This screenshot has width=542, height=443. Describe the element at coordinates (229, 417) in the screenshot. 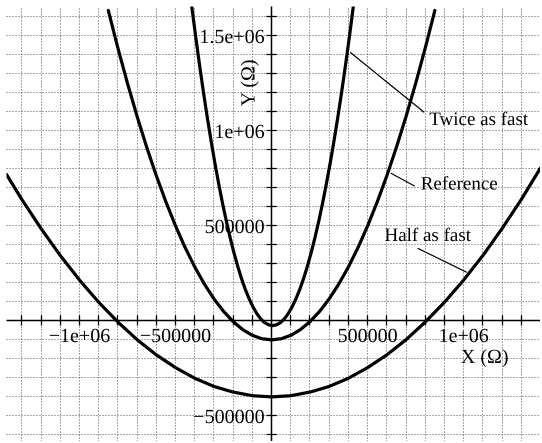

I see `y-tick-label: −500000` at that location.